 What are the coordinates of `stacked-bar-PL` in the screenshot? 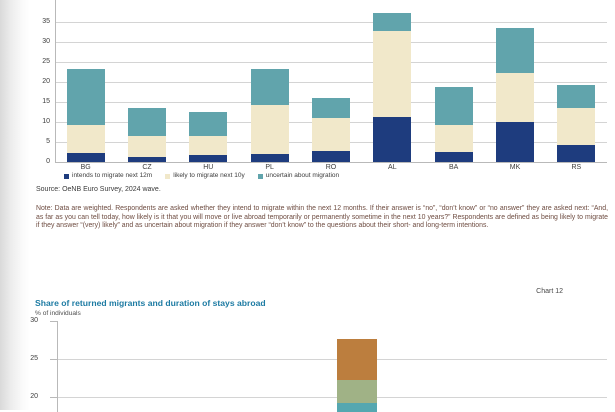 It's located at (269, 115).